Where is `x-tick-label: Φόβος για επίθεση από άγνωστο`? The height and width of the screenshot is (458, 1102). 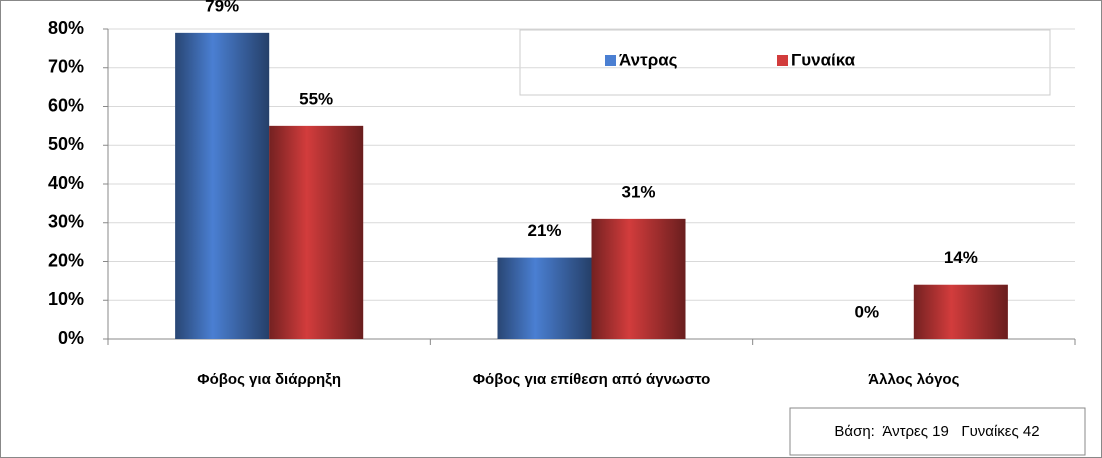 x-tick-label: Φόβος για επίθεση από άγνωστο is located at coordinates (592, 379).